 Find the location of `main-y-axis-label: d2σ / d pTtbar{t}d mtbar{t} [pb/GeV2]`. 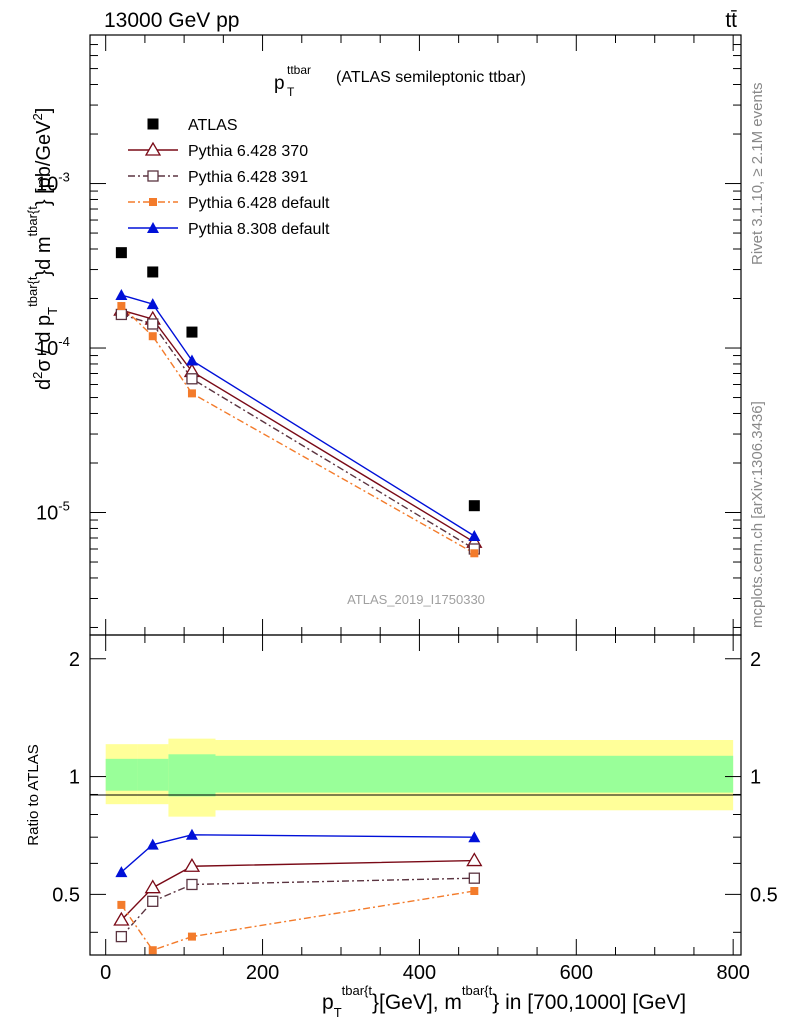

main-y-axis-label: d2σ / d pTtbar{t}d mtbar{t} [pb/GeV2] is located at coordinates (42, 249).